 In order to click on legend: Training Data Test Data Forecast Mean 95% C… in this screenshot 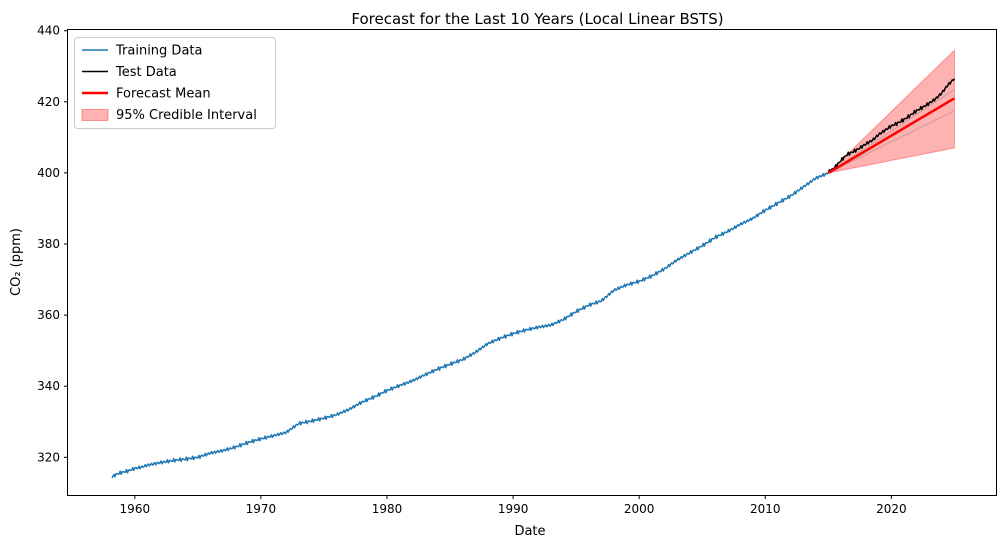, I will do `click(175, 83)`.